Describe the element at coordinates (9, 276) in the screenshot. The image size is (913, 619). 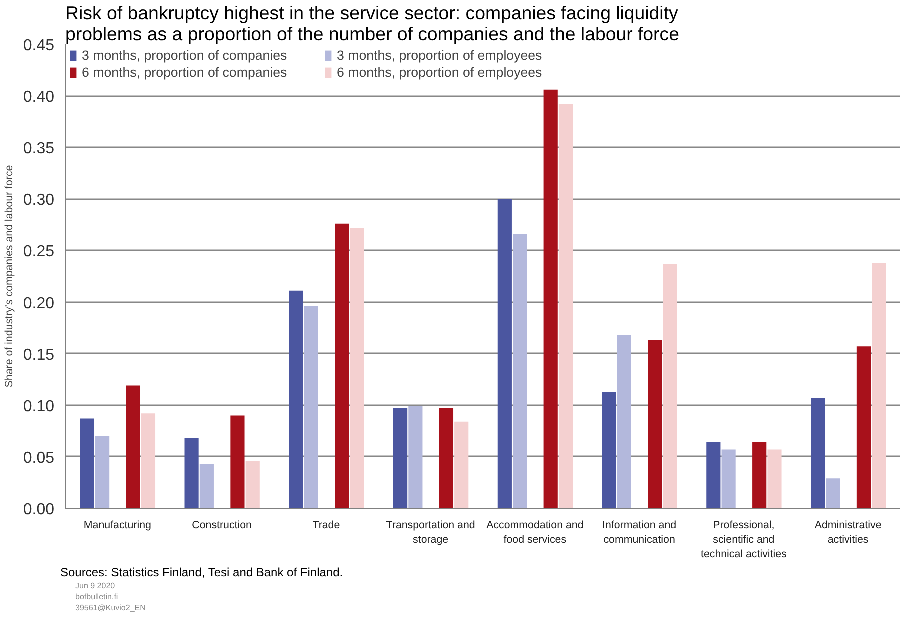
I see `y-axis-title: Share of industry's companies and labour force` at that location.